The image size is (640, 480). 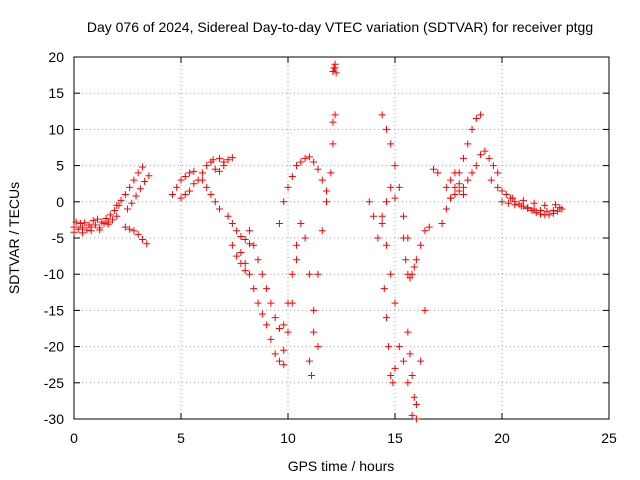 What do you see at coordinates (609, 438) in the screenshot?
I see `x-tick-label: 25` at bounding box center [609, 438].